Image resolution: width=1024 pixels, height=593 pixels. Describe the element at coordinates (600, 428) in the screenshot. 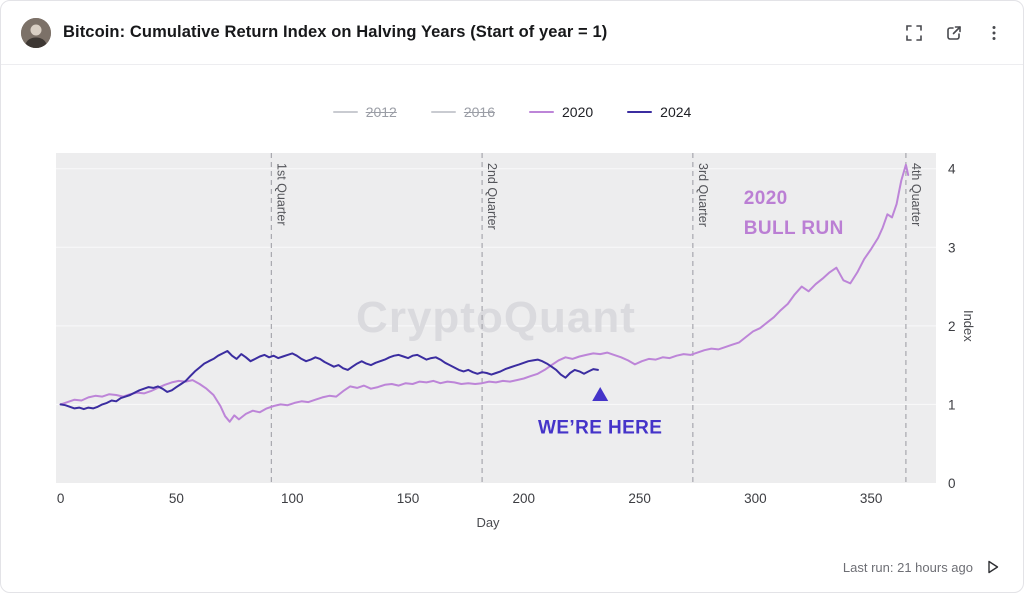

I see `annotation-we-are-here: WE’RE HERE` at that location.